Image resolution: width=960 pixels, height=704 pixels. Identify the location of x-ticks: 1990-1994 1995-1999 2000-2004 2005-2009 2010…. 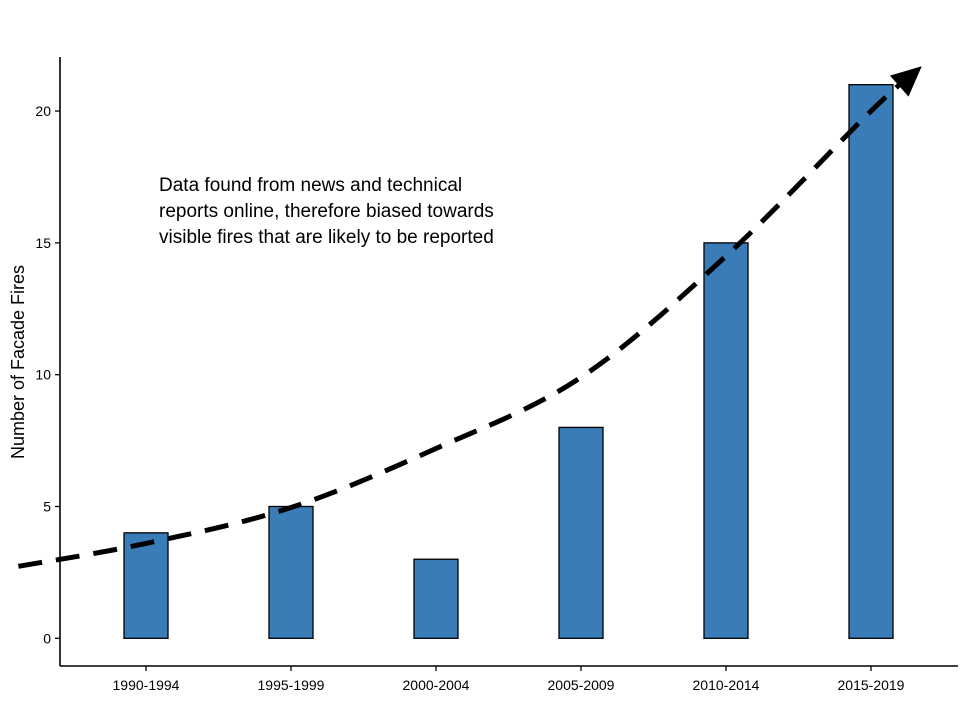
(509, 679).